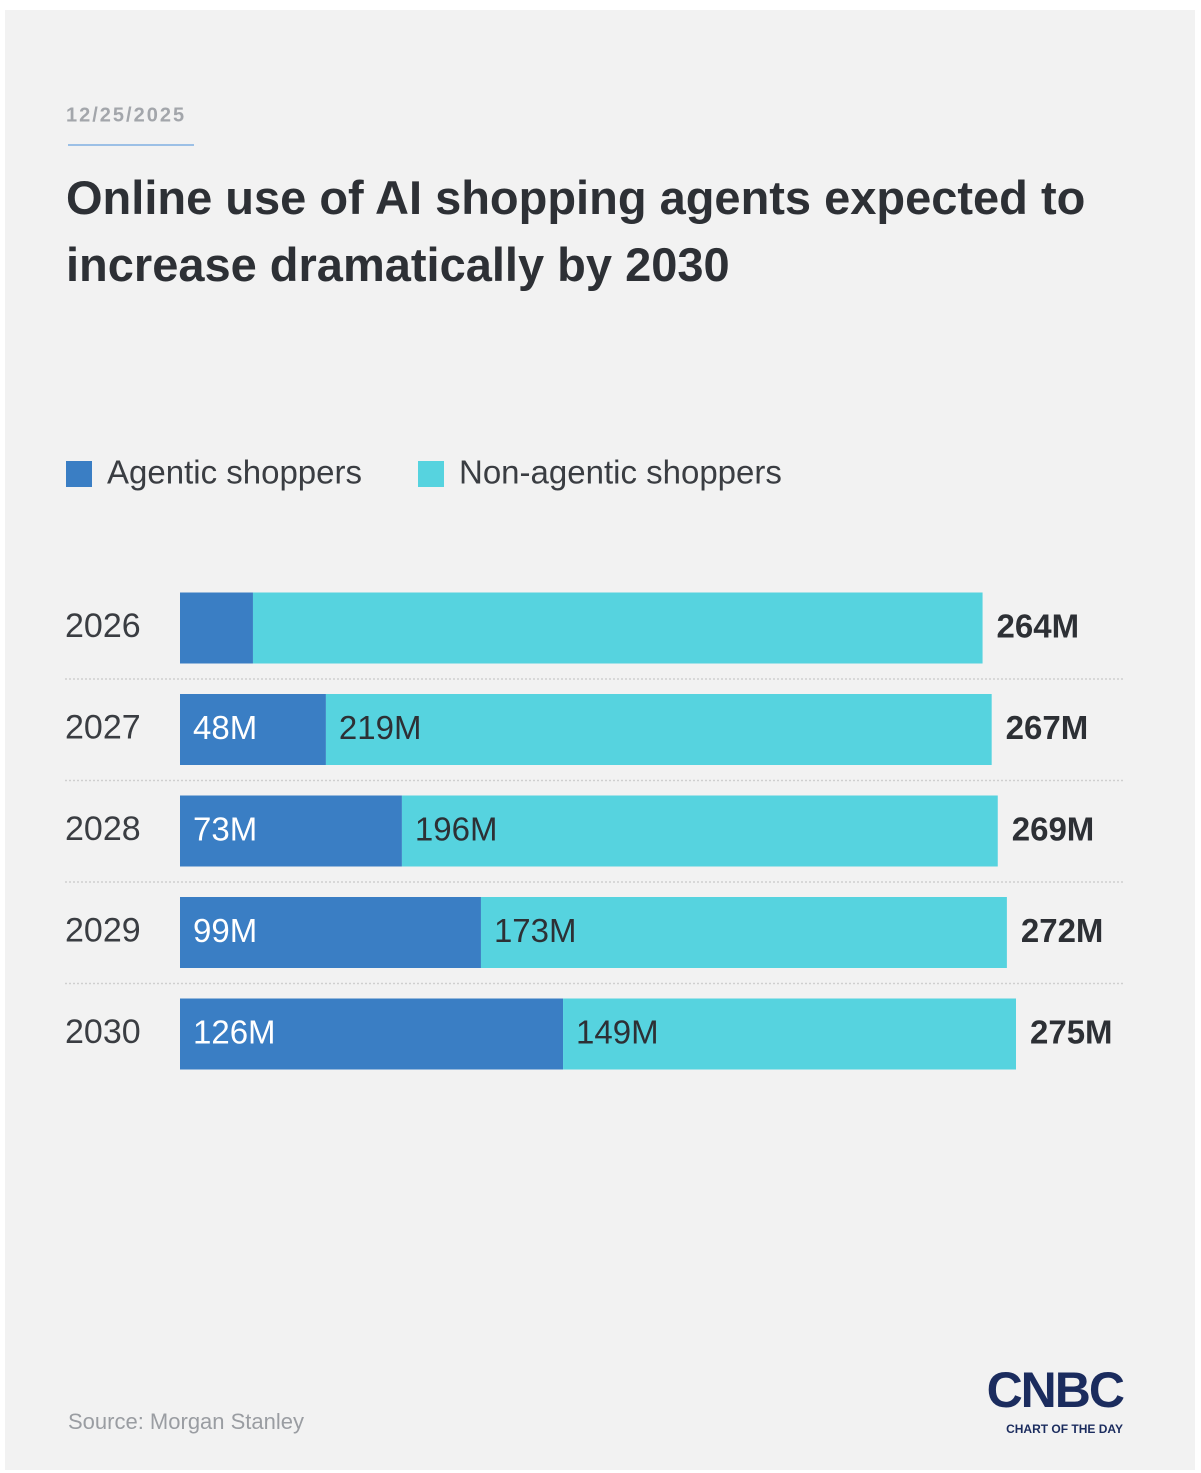 Image resolution: width=1201 pixels, height=1473 pixels. What do you see at coordinates (186, 1421) in the screenshot?
I see `source: Source: Morgan Stanley` at bounding box center [186, 1421].